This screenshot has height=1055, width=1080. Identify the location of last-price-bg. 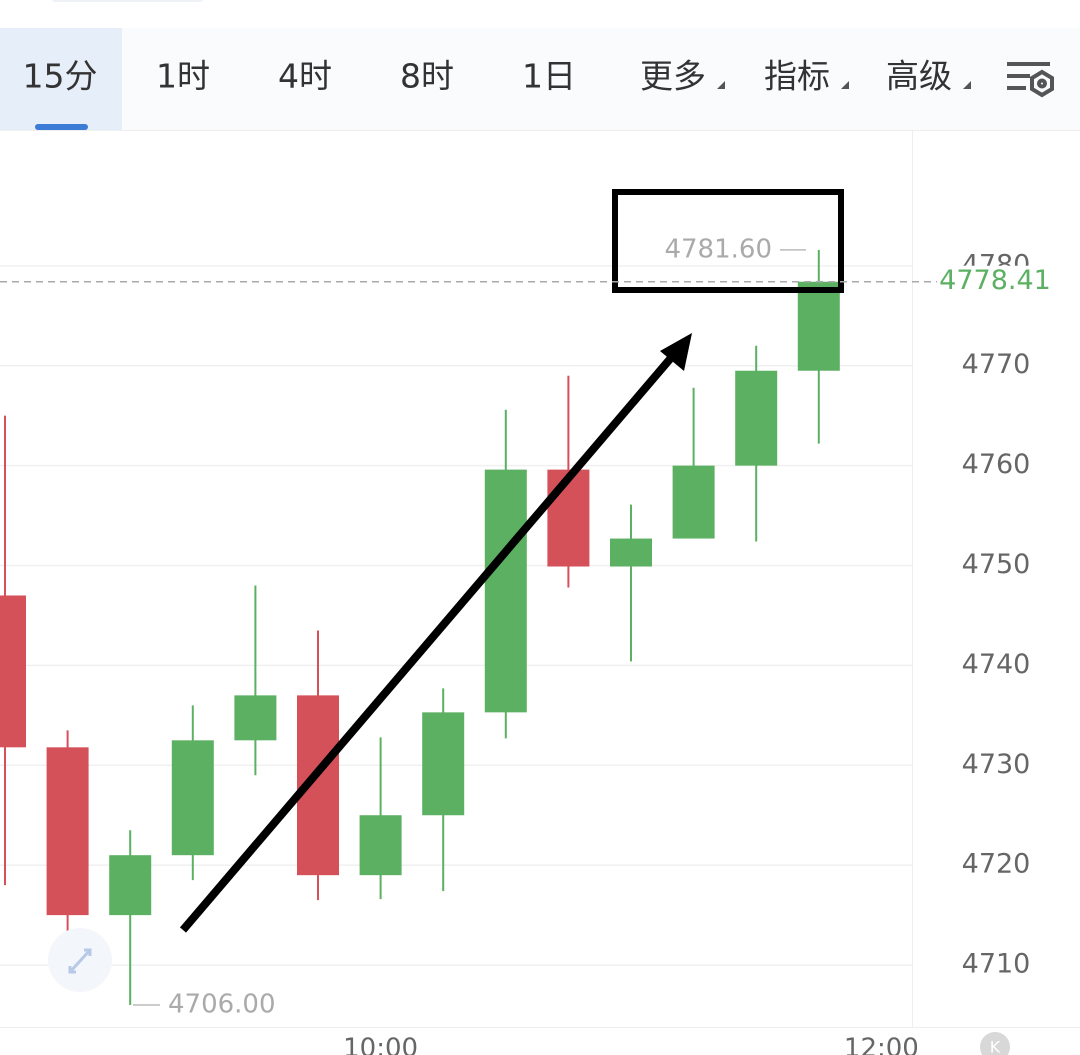
(1008, 281).